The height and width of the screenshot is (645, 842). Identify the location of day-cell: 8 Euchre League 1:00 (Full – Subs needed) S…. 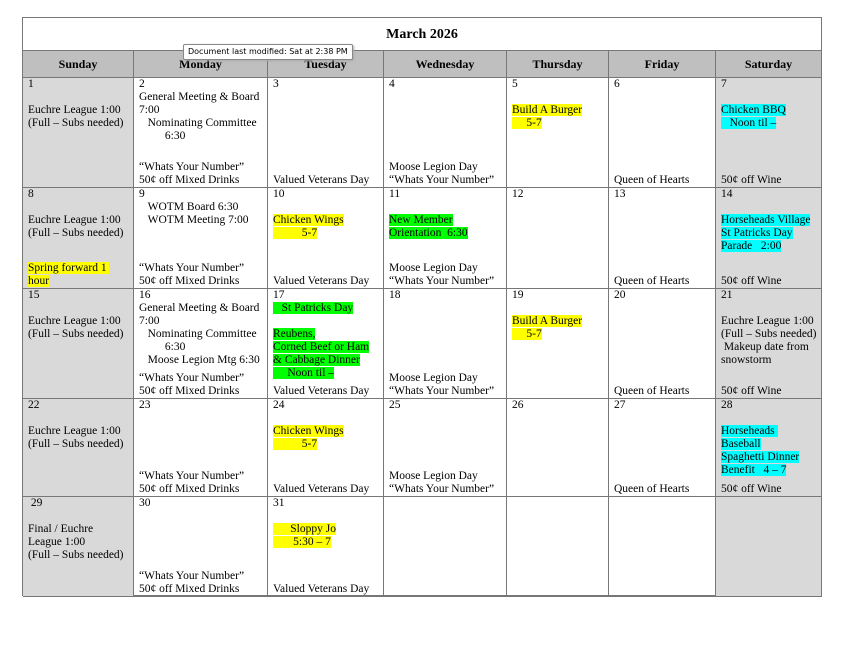
(78, 238).